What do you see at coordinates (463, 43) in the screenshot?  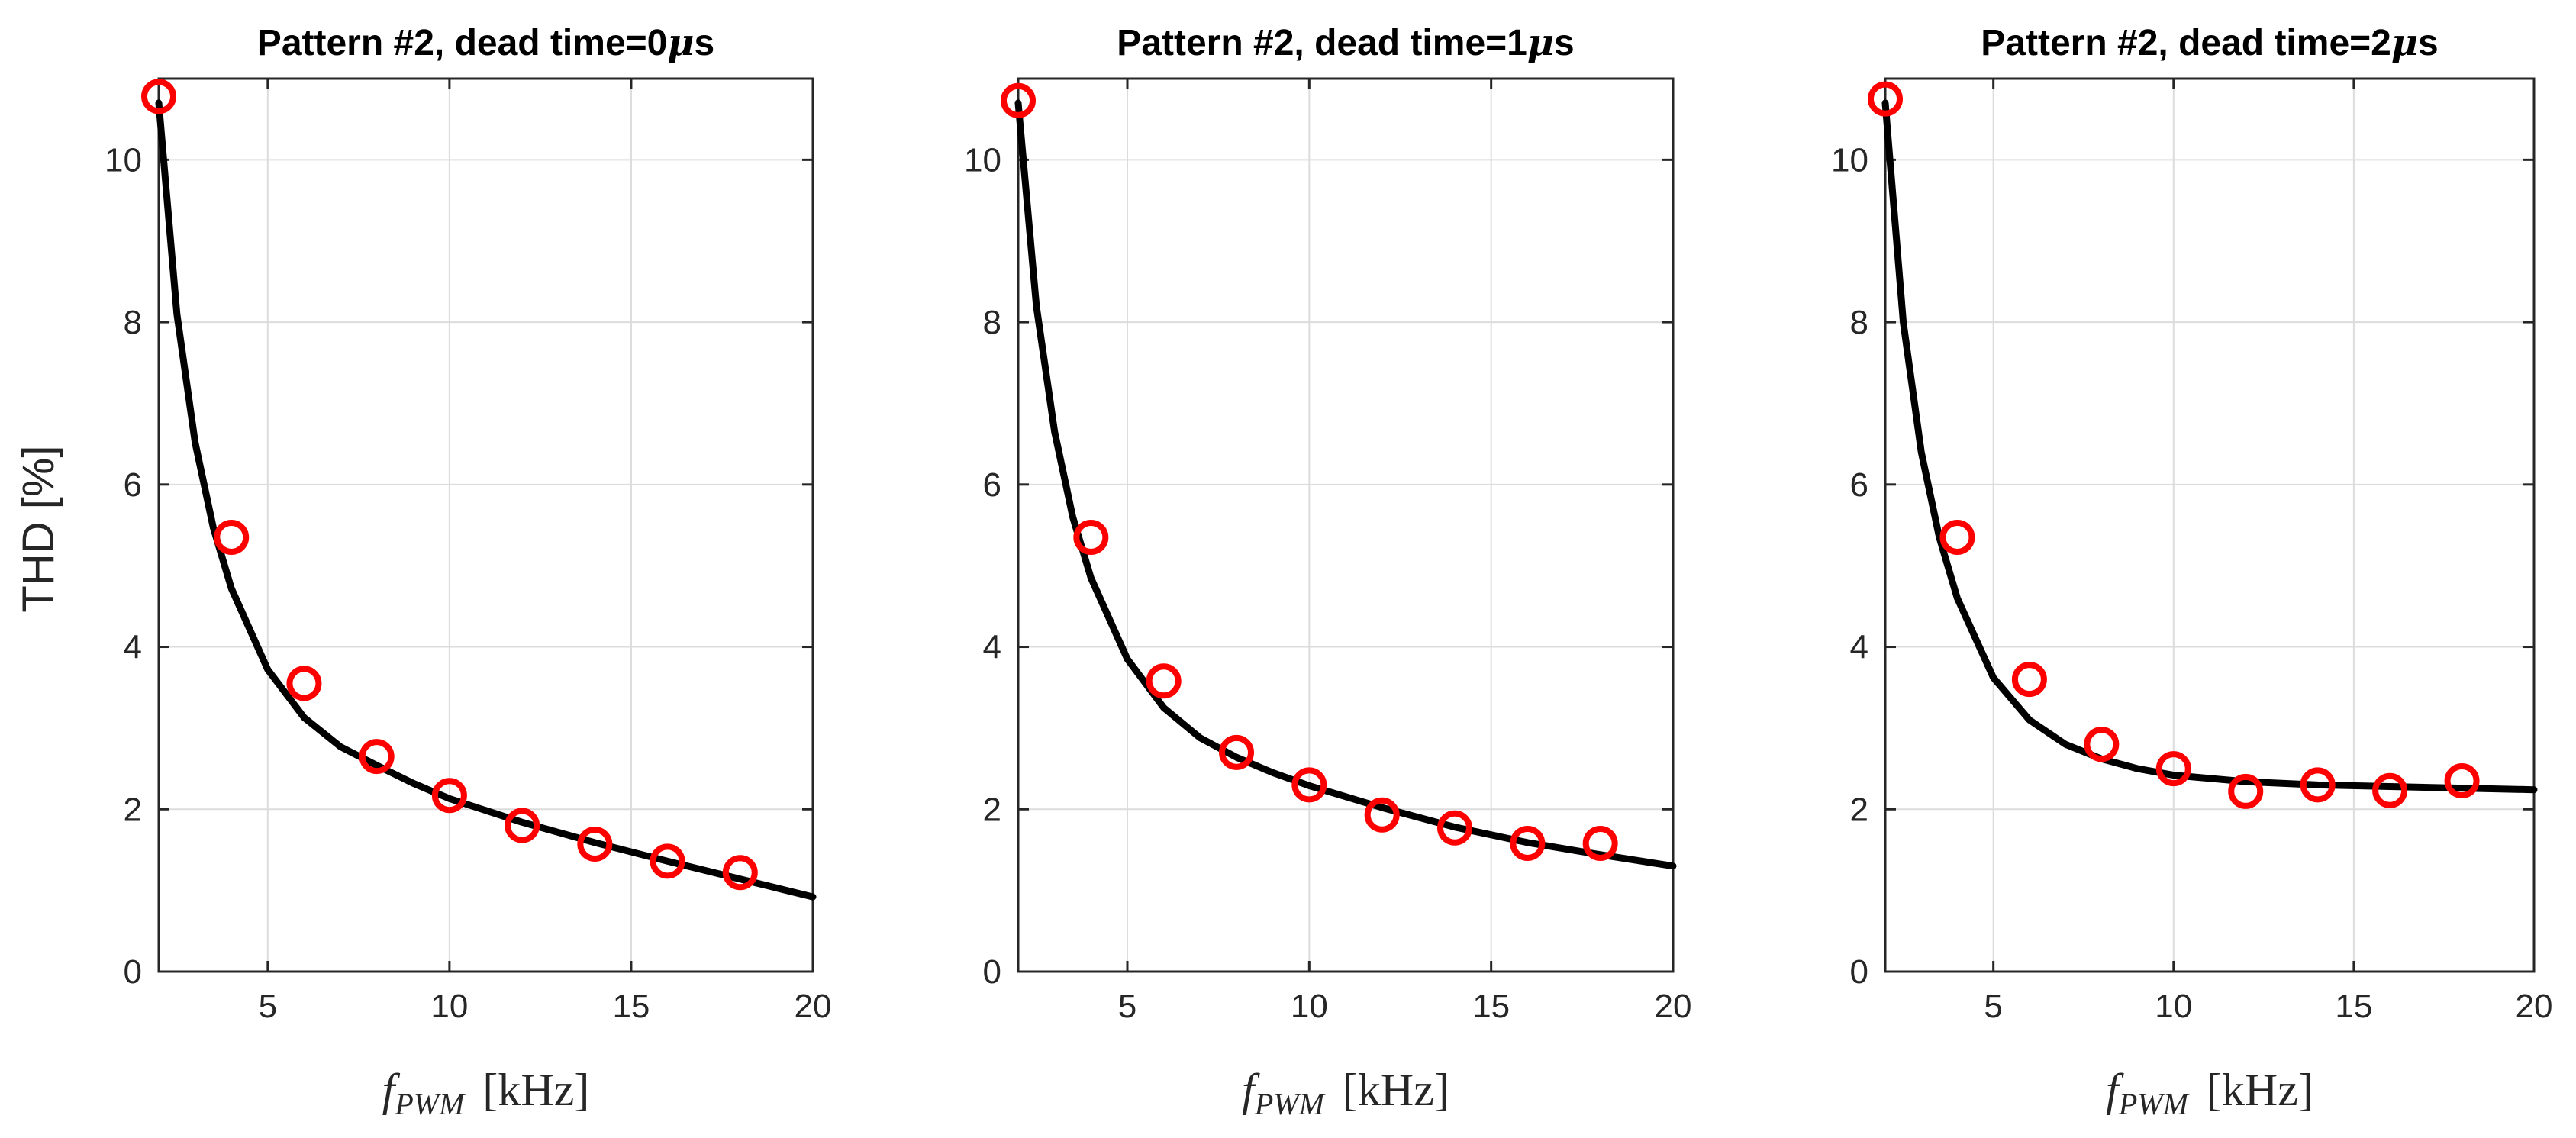 I see `title-text: Pattern #2, dead time=0` at bounding box center [463, 43].